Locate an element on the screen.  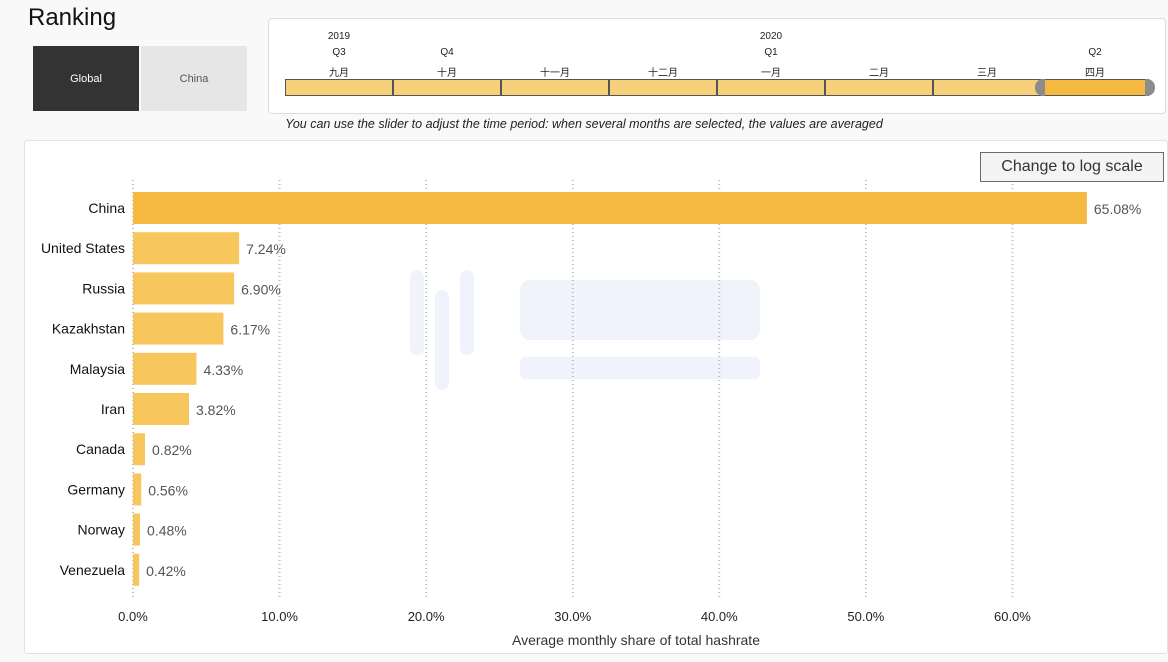
china-scope-button: China is located at coordinates (194, 78).